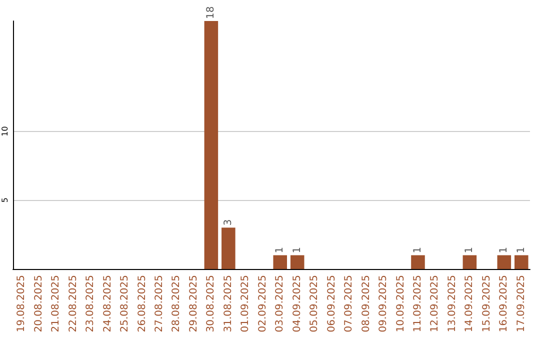 The height and width of the screenshot is (340, 540). I want to click on x-tick-label: 27.08.2025, so click(159, 303).